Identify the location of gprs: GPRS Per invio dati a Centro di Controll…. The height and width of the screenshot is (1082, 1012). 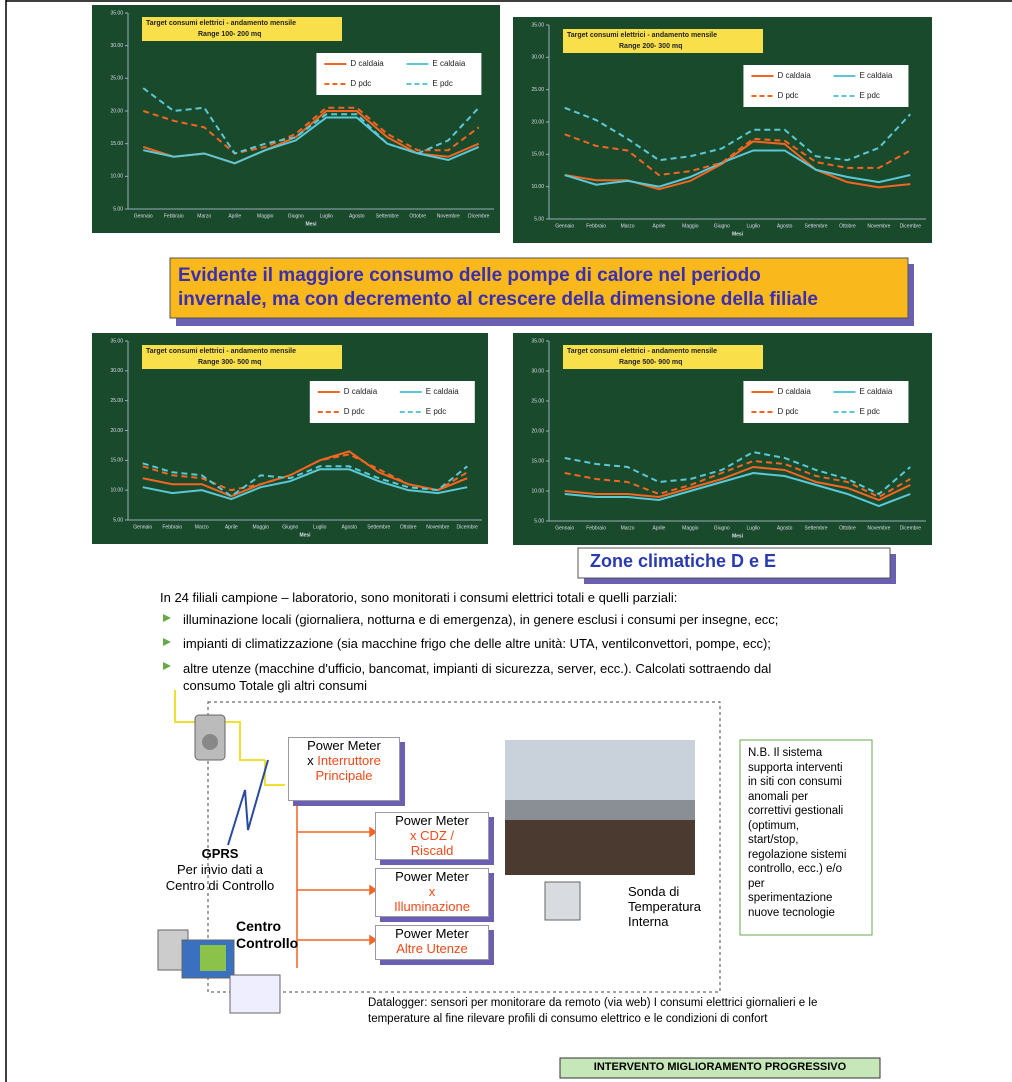
(220, 870).